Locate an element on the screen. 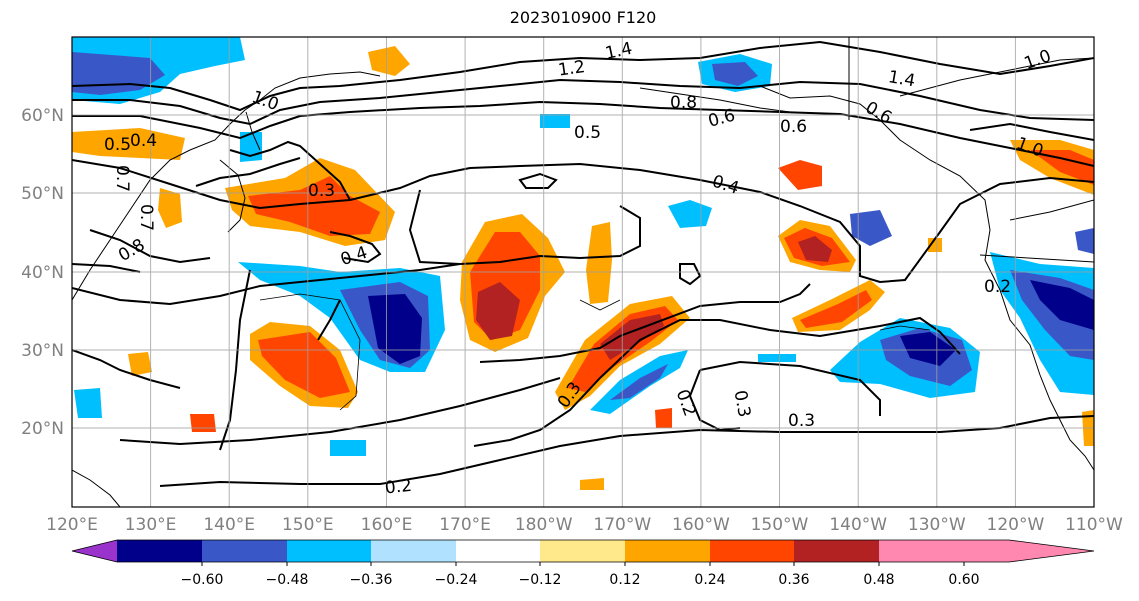  latitude-labels: 60°N 50°N 40°N 30°N 20°N is located at coordinates (42, 272).